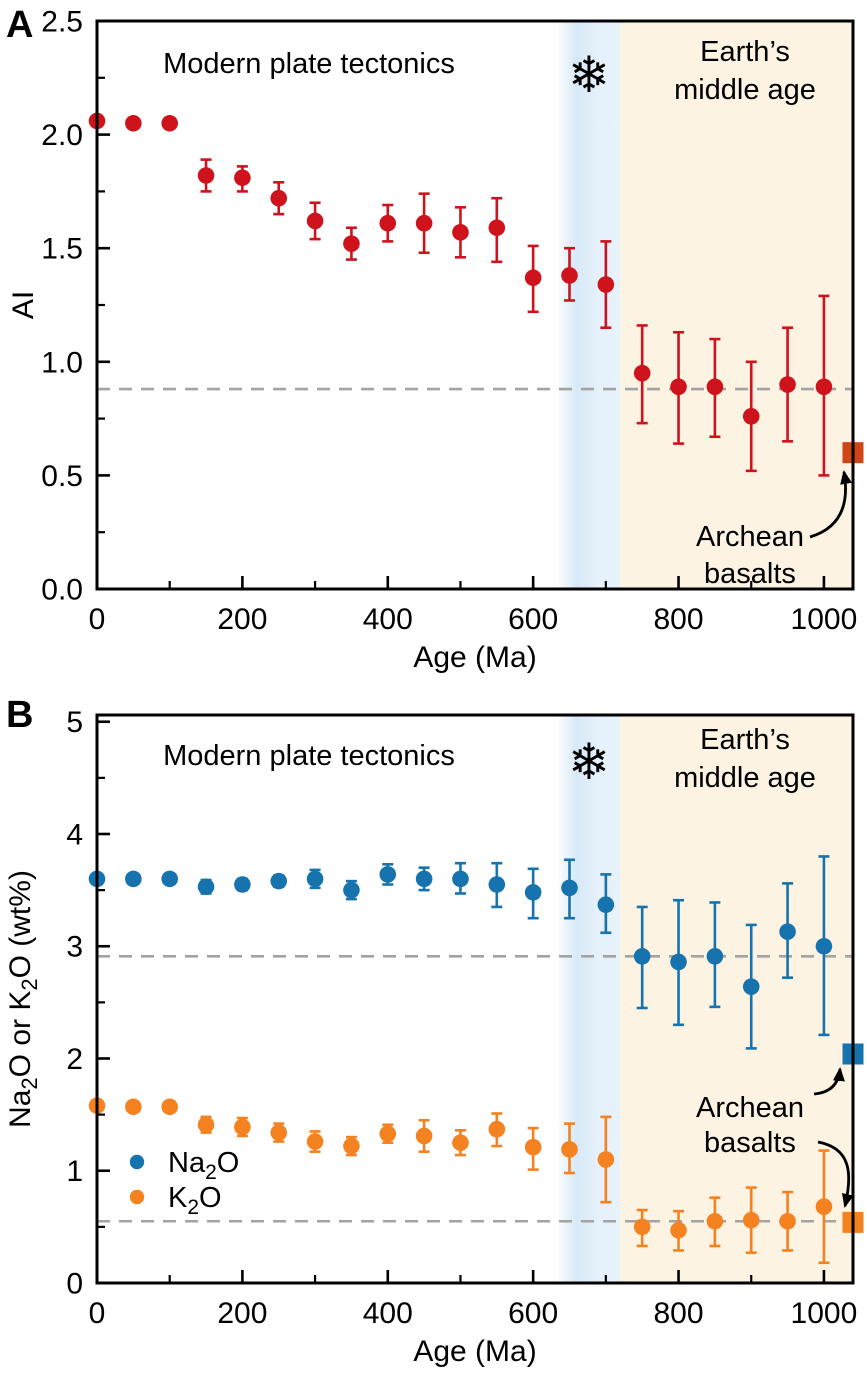 The width and height of the screenshot is (867, 1374). What do you see at coordinates (20, 25) in the screenshot?
I see `panel-a-letter: A` at bounding box center [20, 25].